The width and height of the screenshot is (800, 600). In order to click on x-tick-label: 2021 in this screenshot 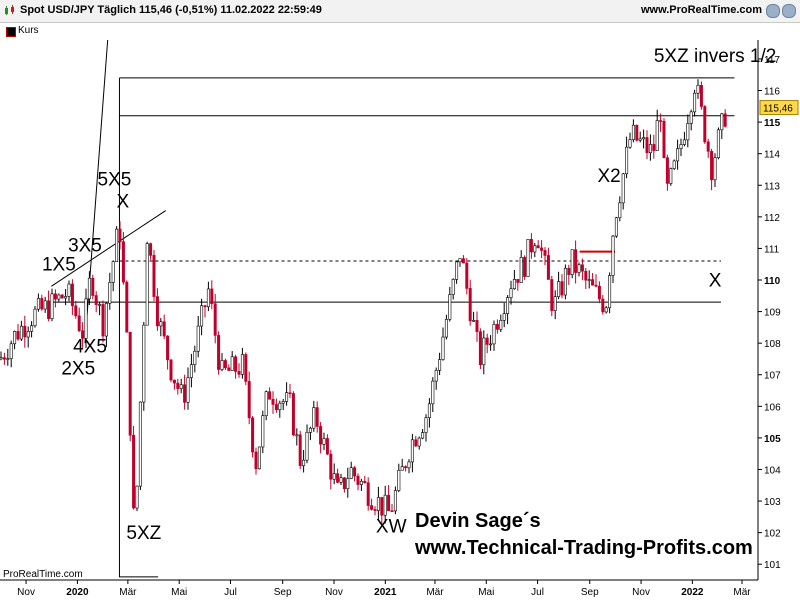, I will do `click(385, 592)`.